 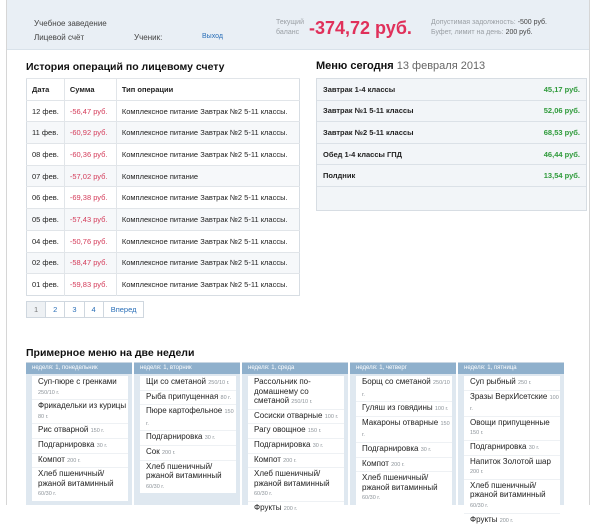 What do you see at coordinates (368, 132) in the screenshot?
I see `menu-item-name: Завтрак №2 5-11 классы` at bounding box center [368, 132].